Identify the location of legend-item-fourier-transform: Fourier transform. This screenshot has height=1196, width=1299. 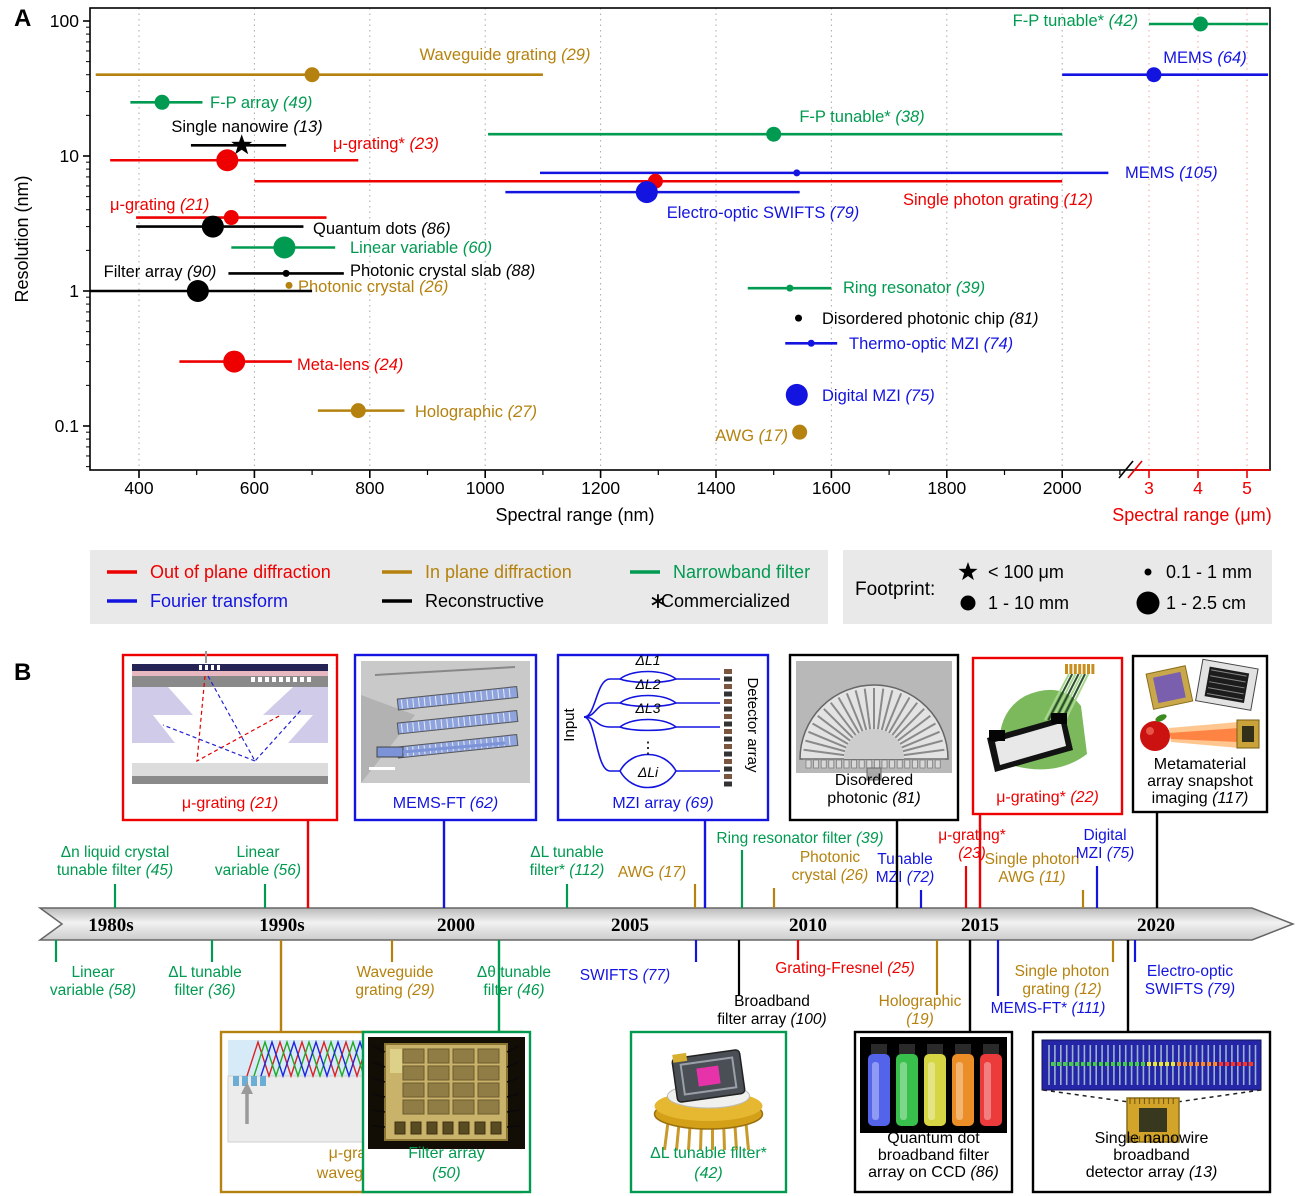
(197, 601).